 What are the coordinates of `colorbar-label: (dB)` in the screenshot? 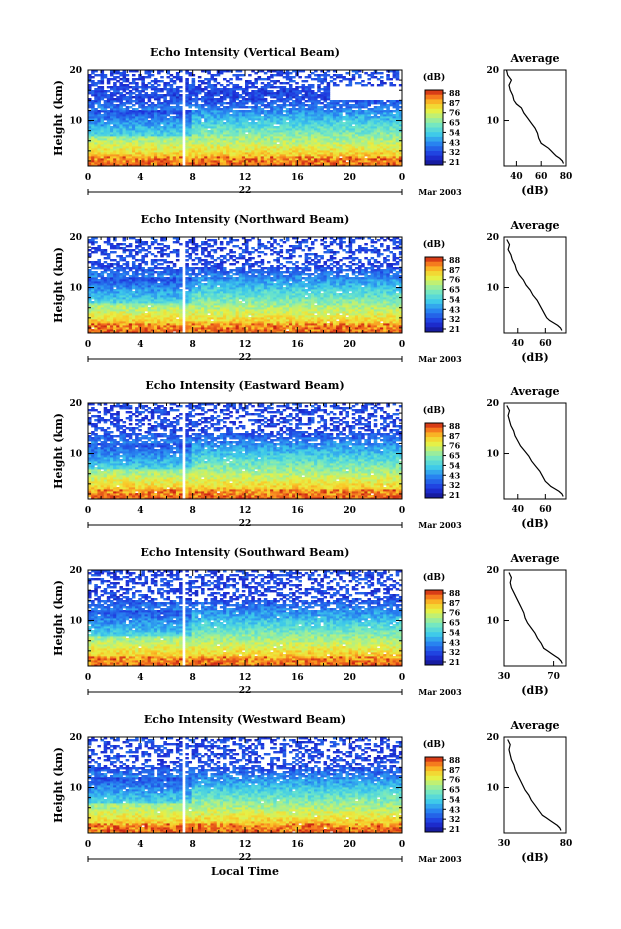 It's located at (434, 77).